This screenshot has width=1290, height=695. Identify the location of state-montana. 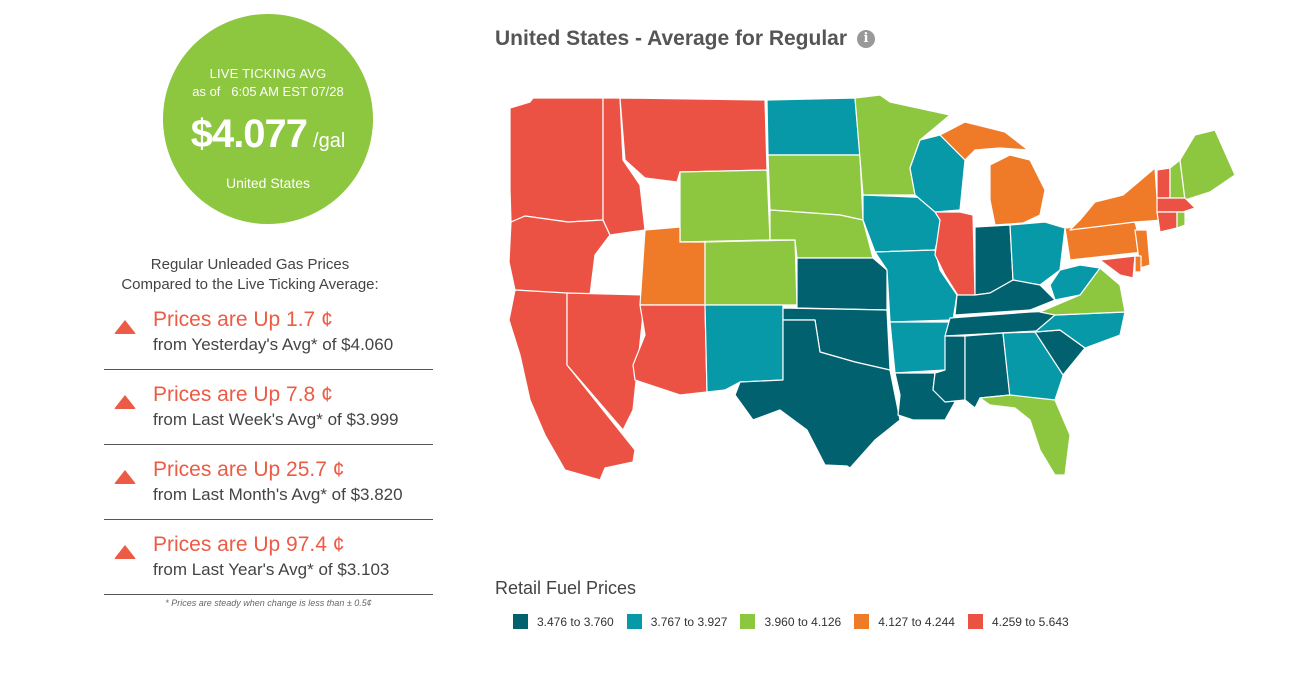
(693, 140).